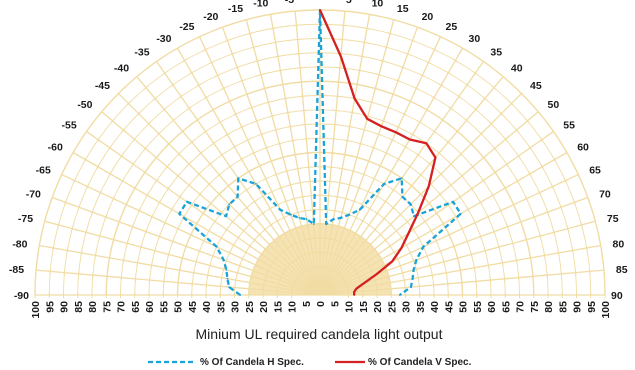 The width and height of the screenshot is (635, 370). I want to click on angle-tick-label: 60, so click(583, 148).